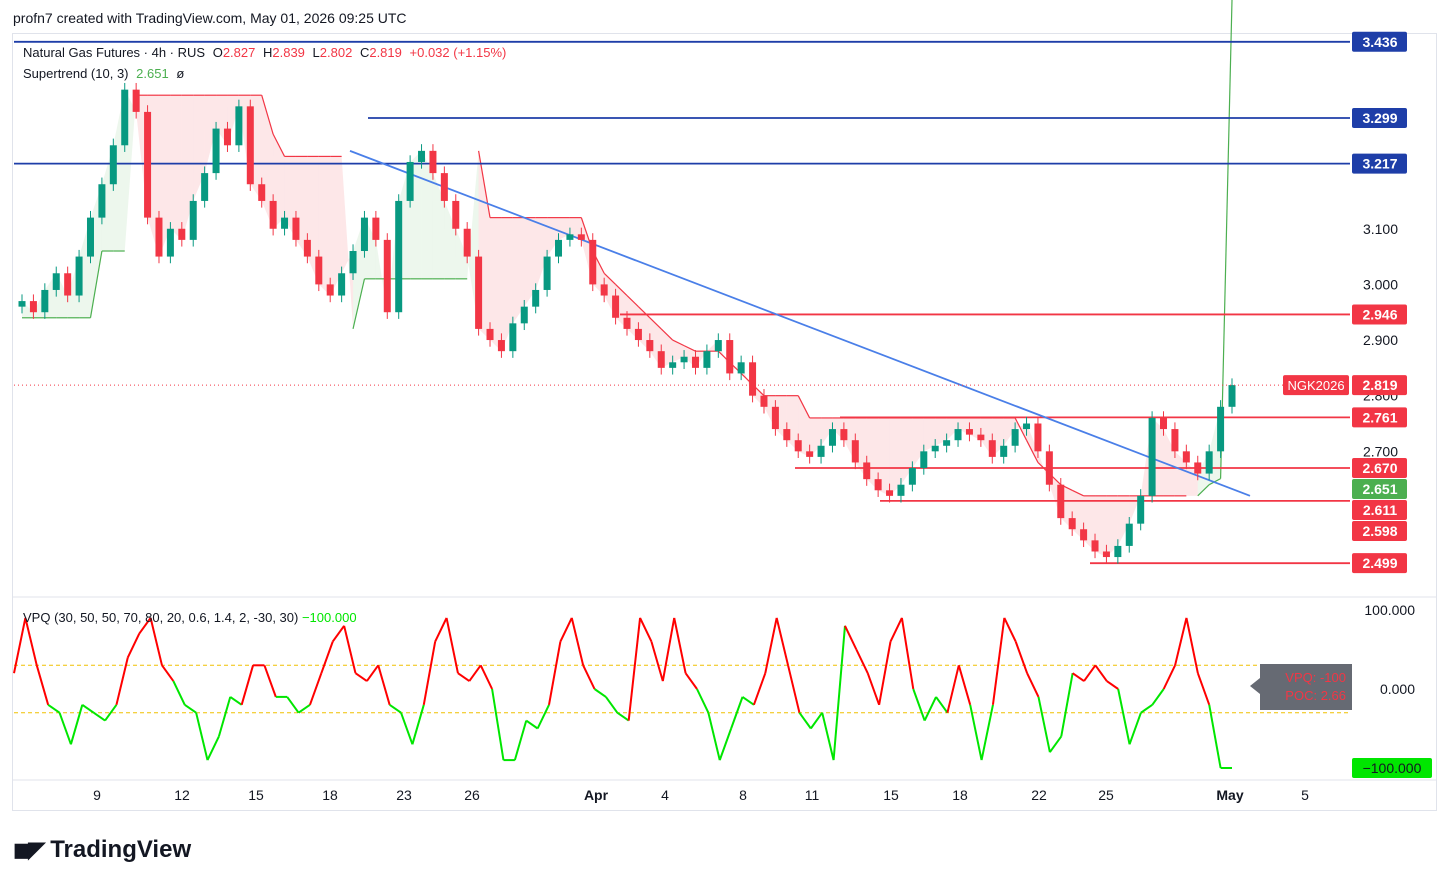 Image resolution: width=1450 pixels, height=887 pixels. I want to click on vpq-value: −100.000, so click(329, 617).